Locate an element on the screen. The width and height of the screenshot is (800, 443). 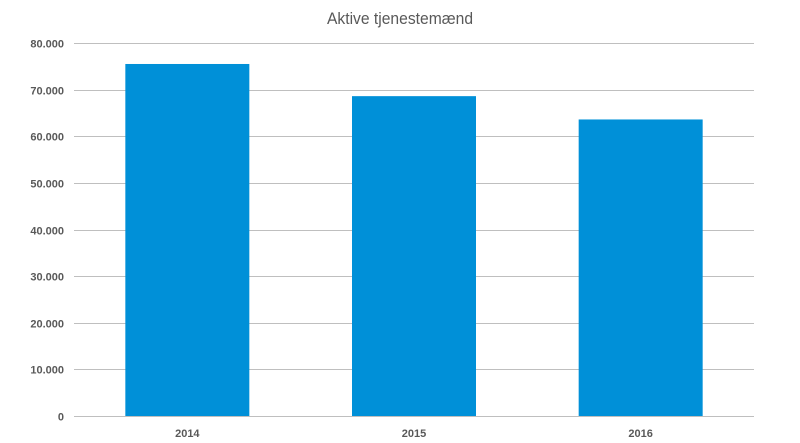
chart-title: Aktive tjenestemænd is located at coordinates (400, 18).